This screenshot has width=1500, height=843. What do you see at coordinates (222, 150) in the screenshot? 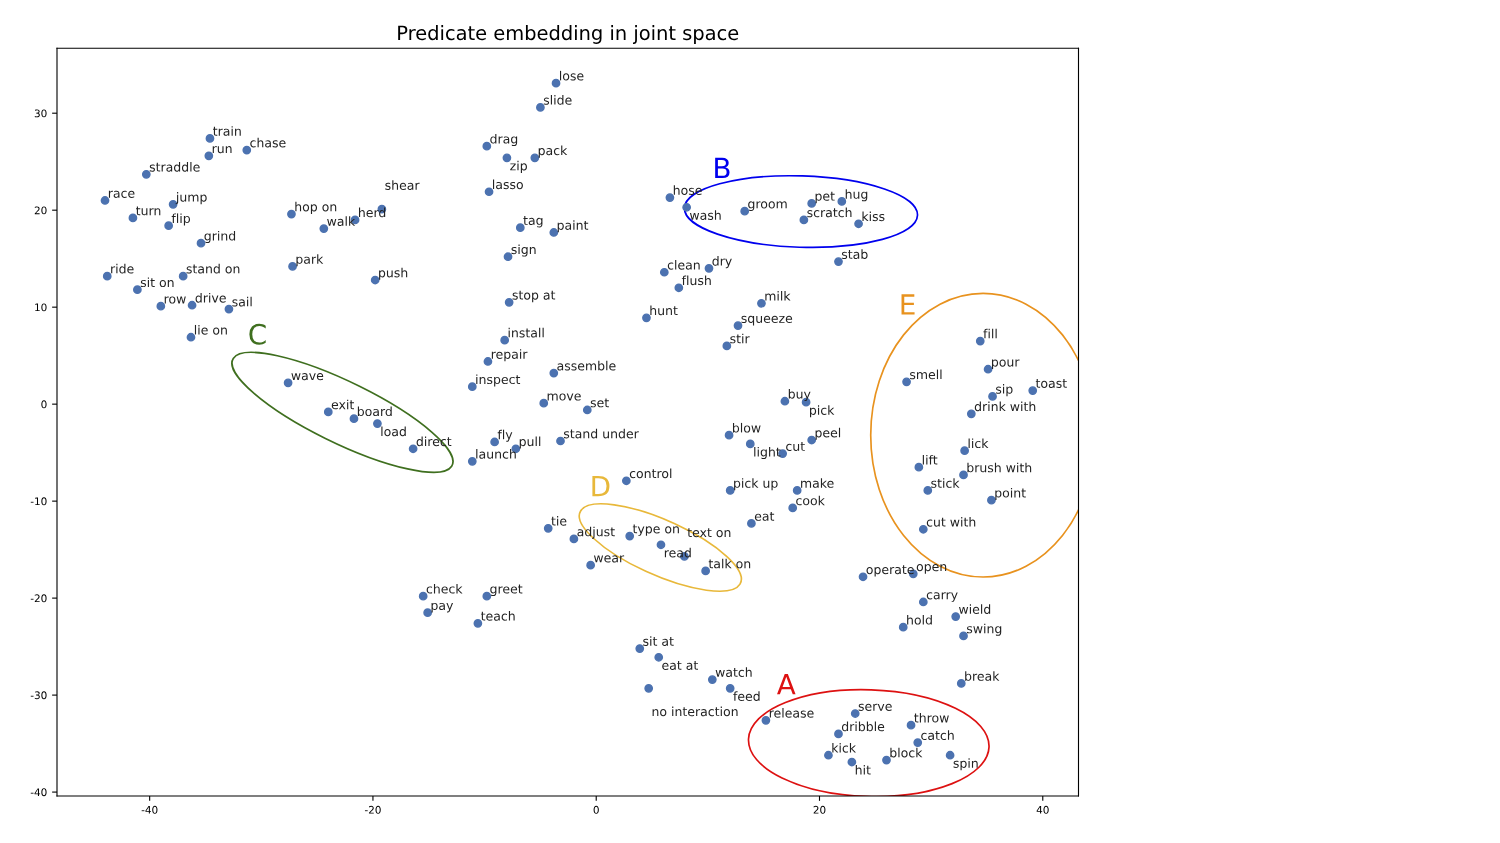
I see `data-label: run` at bounding box center [222, 150].